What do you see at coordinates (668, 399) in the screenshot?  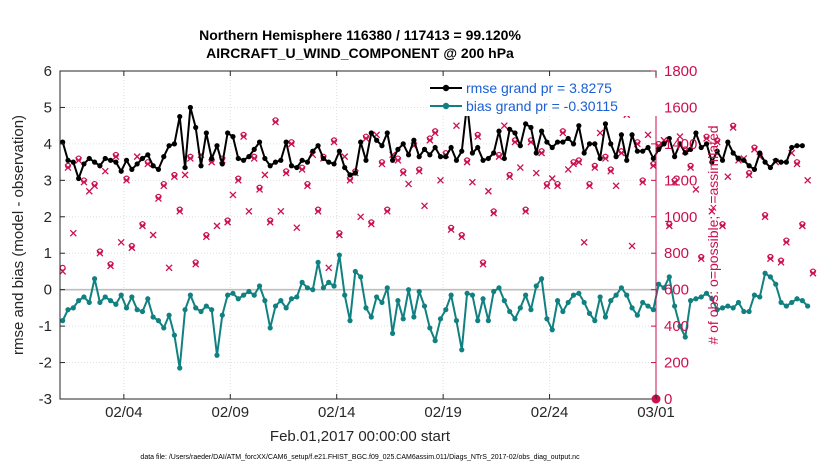 I see `y-right-tick-label: 0` at bounding box center [668, 399].